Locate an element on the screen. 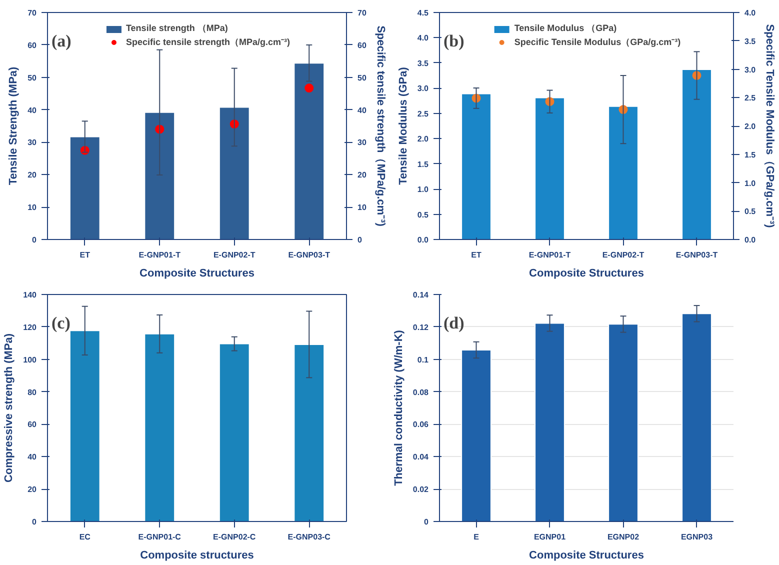  x-axis-title: Composite structures is located at coordinates (197, 556).